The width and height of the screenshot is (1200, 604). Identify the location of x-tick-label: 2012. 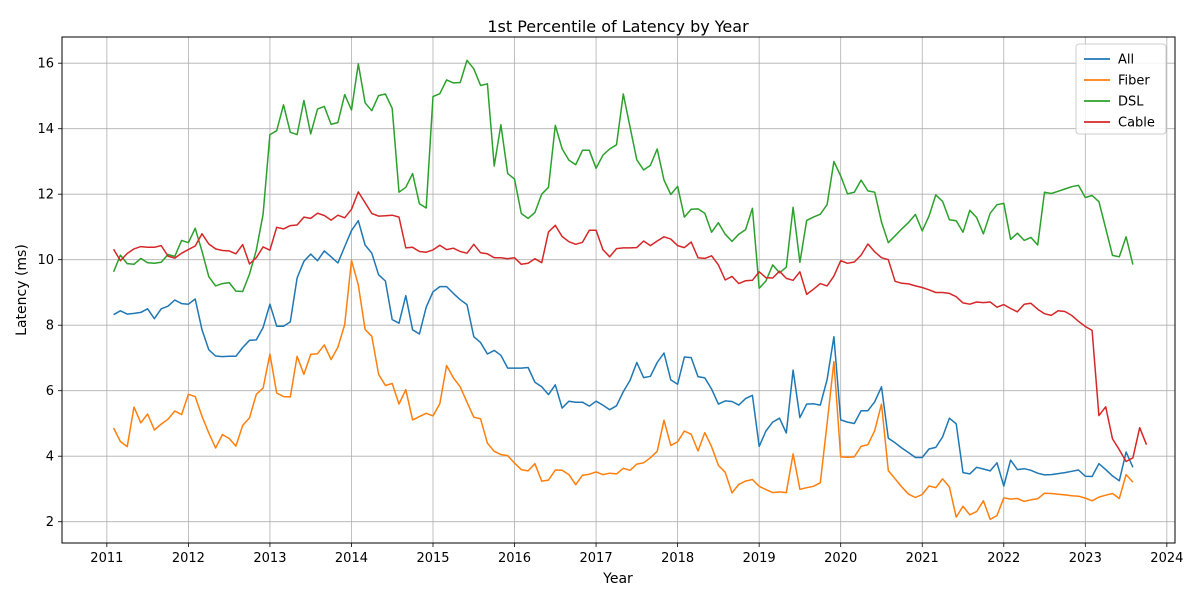
(188, 558).